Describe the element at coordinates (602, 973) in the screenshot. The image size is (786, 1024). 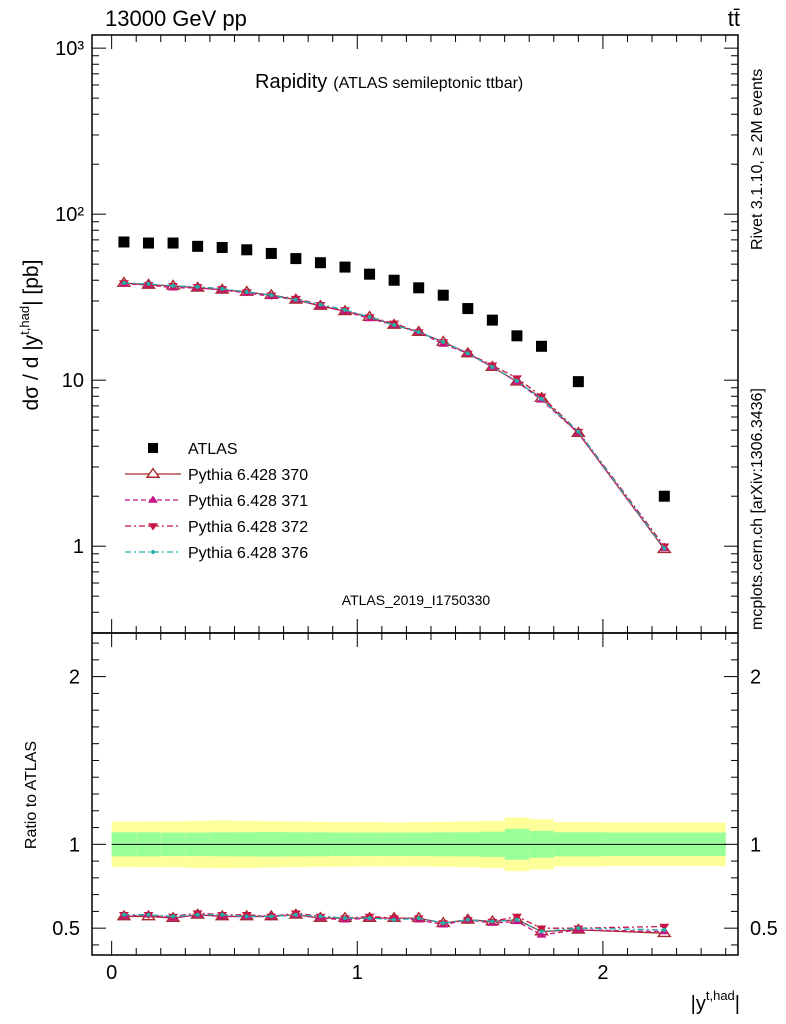
I see `ratio-x-tick-label: 2` at that location.